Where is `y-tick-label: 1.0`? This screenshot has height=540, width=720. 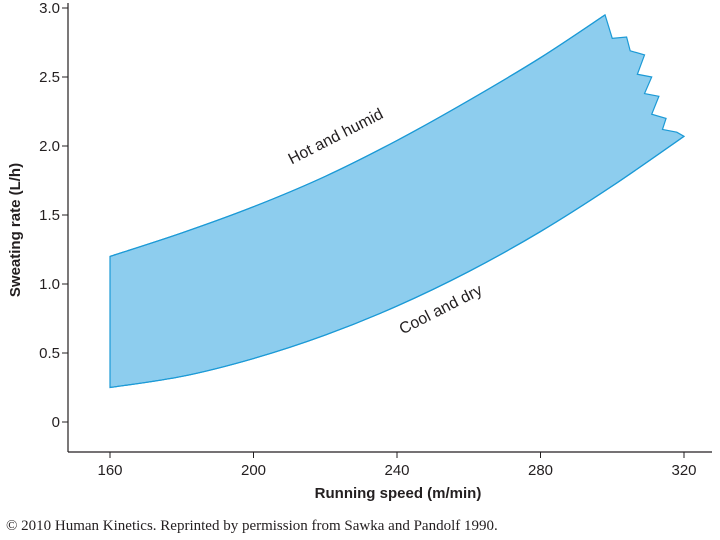
y-tick-label: 1.0 is located at coordinates (49, 284).